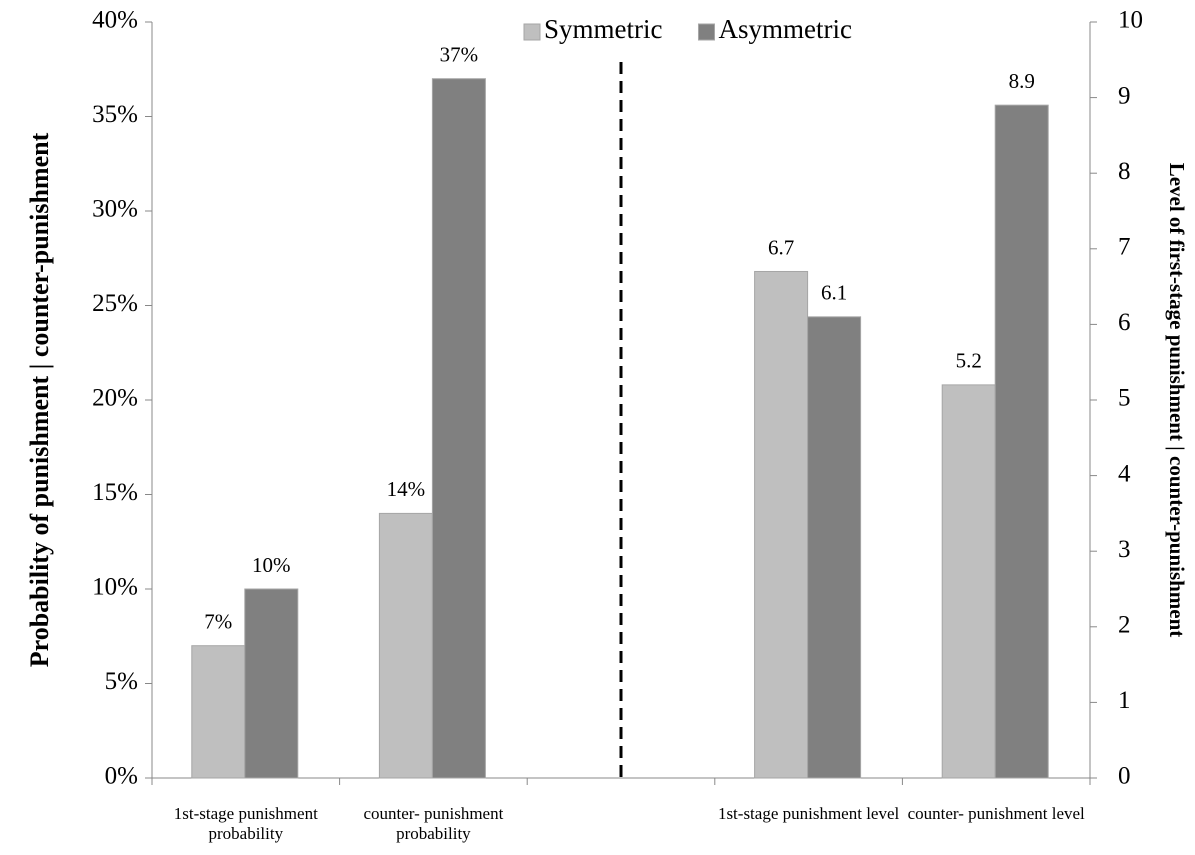 Image resolution: width=1195 pixels, height=855 pixels. What do you see at coordinates (115, 587) in the screenshot?
I see `y-tick-label: 10%` at bounding box center [115, 587].